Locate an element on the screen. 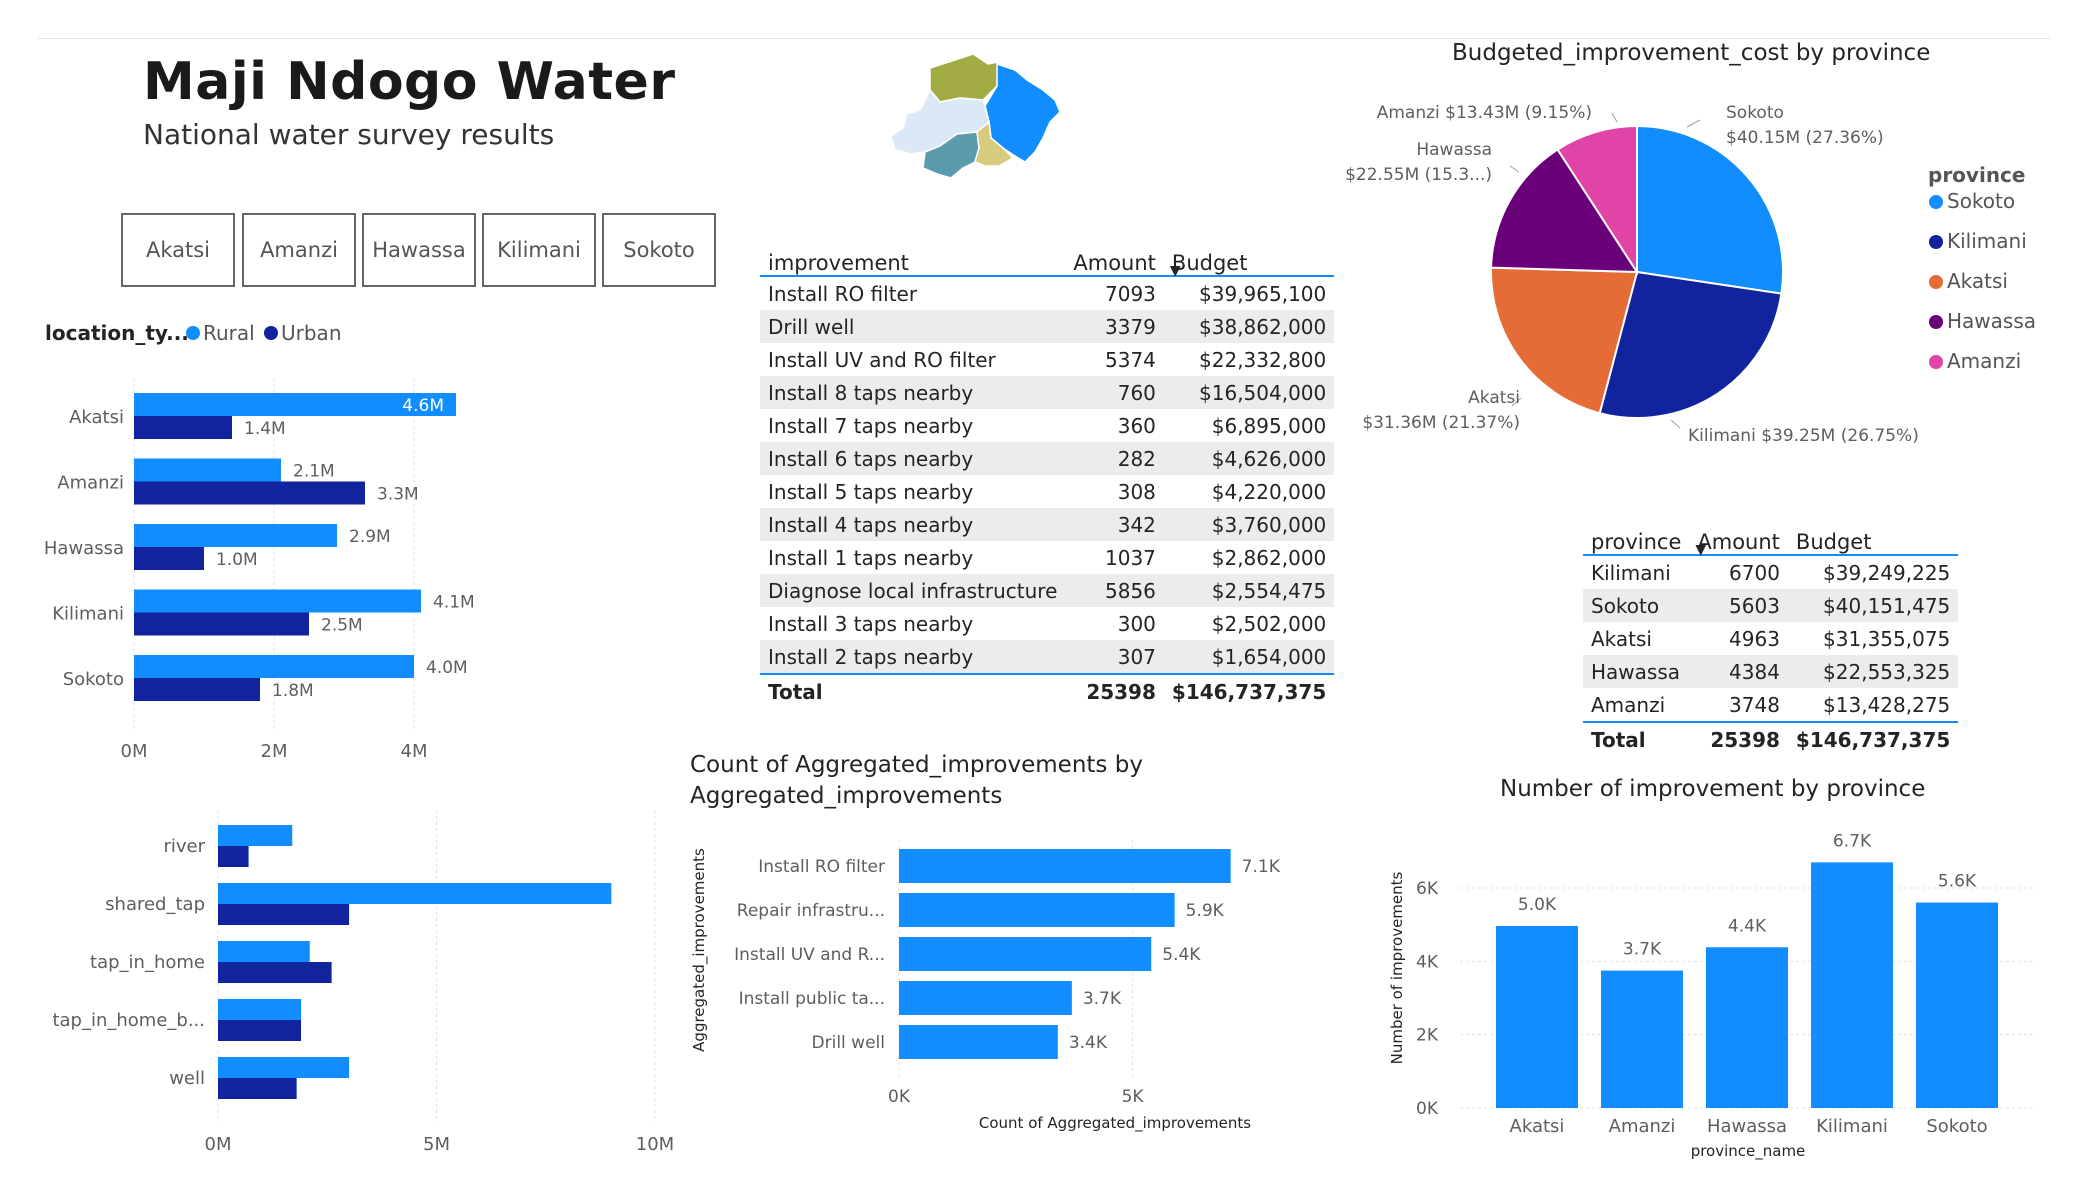 This screenshot has width=2075, height=1200. bar-sokoto is located at coordinates (1957, 1005).